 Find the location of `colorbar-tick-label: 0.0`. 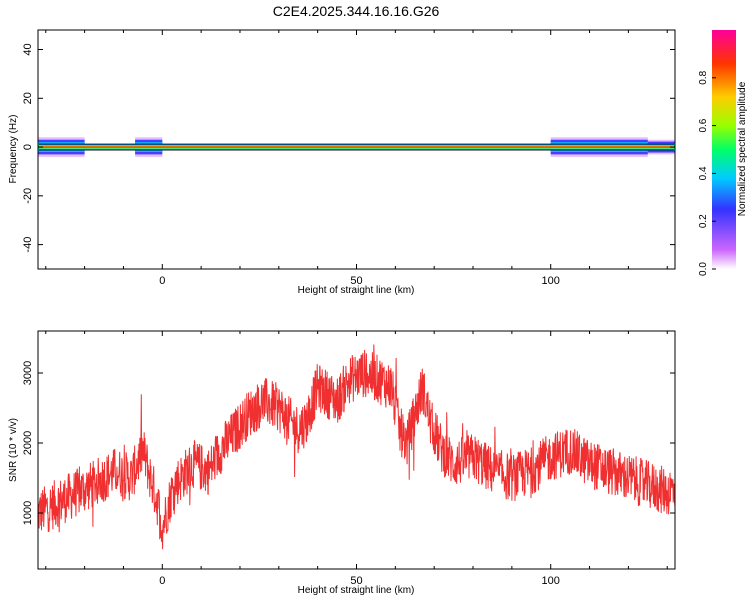

colorbar-tick-label: 0.0 is located at coordinates (703, 269).